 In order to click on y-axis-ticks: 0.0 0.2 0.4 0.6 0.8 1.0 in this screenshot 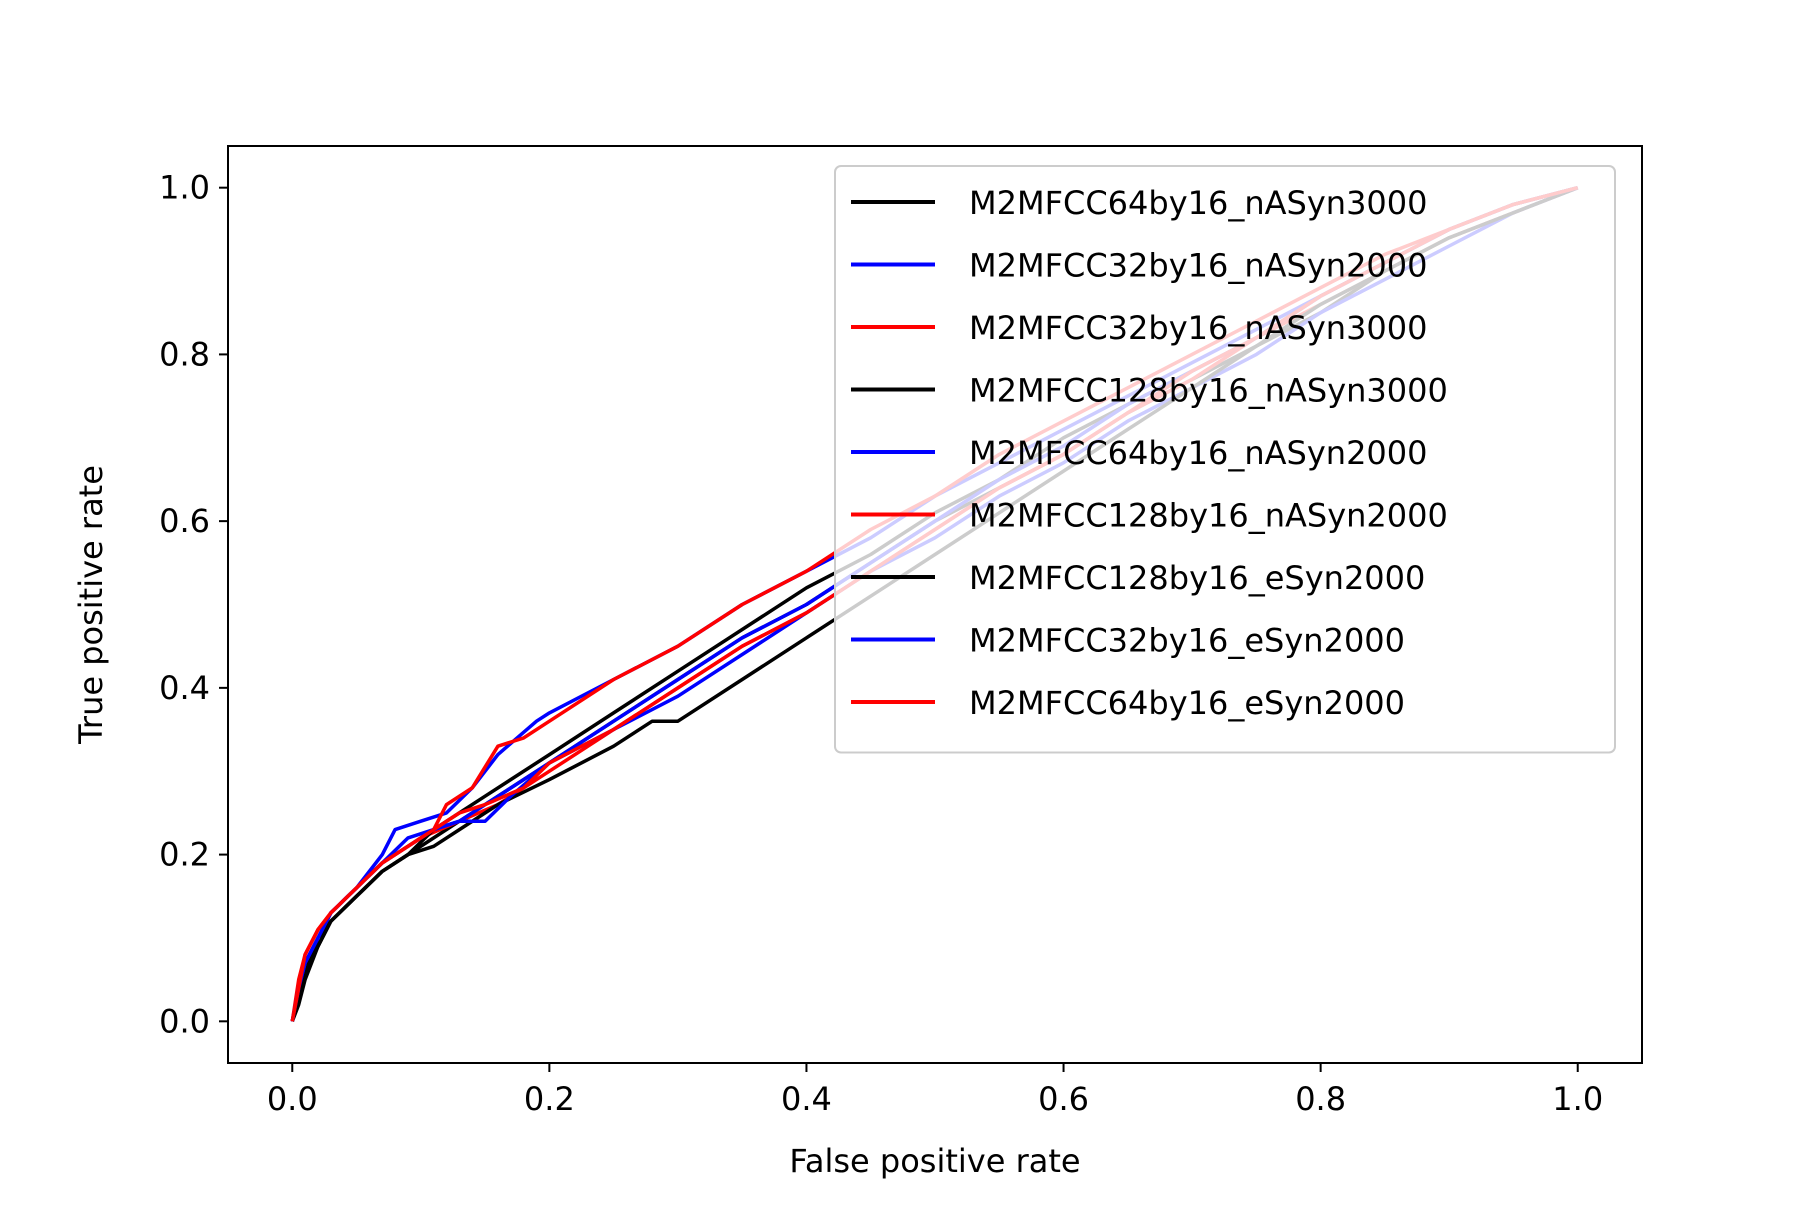, I will do `click(193, 604)`.